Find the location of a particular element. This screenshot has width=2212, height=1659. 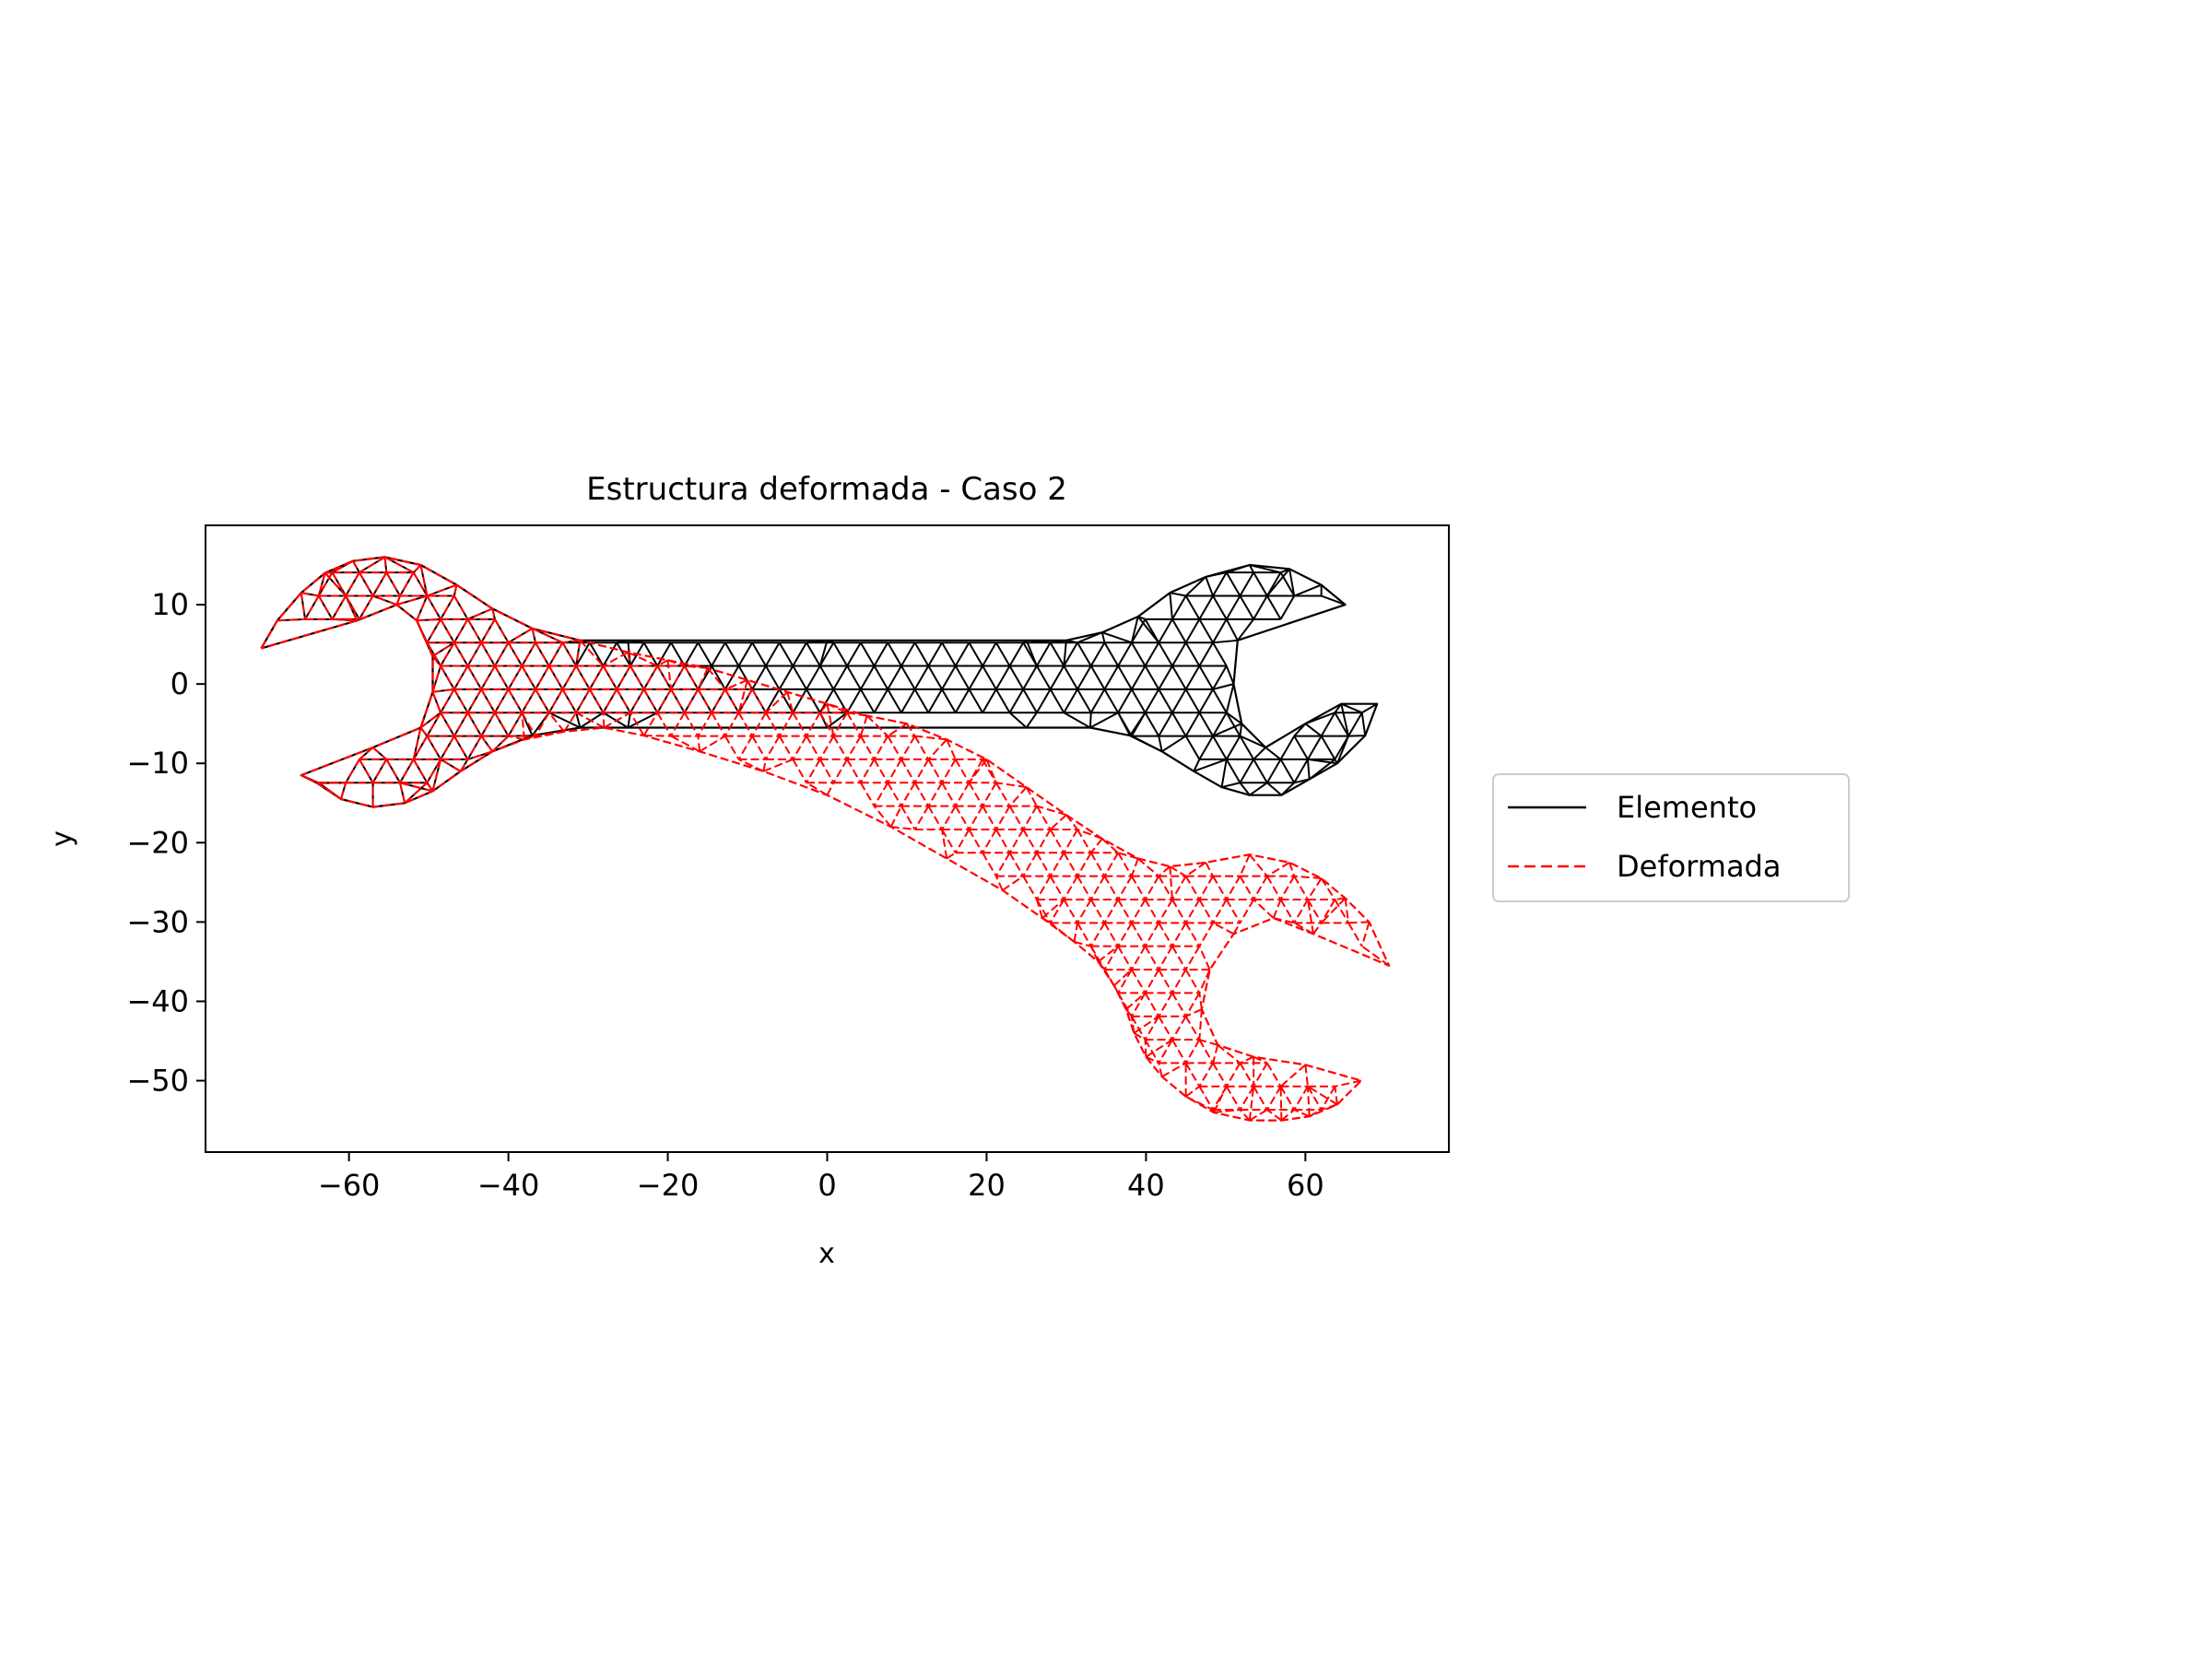

x-tick-label: −60 is located at coordinates (349, 1185).